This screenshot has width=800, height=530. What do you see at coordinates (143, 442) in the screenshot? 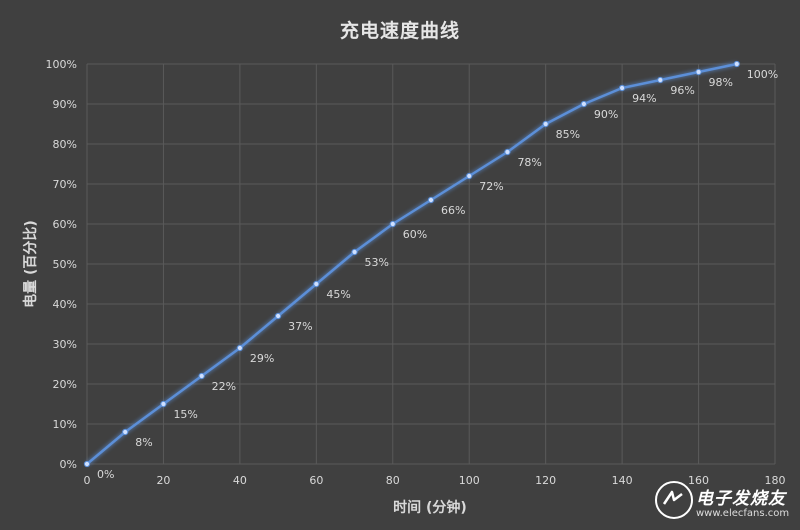
I see `data-label: 8%` at bounding box center [143, 442].